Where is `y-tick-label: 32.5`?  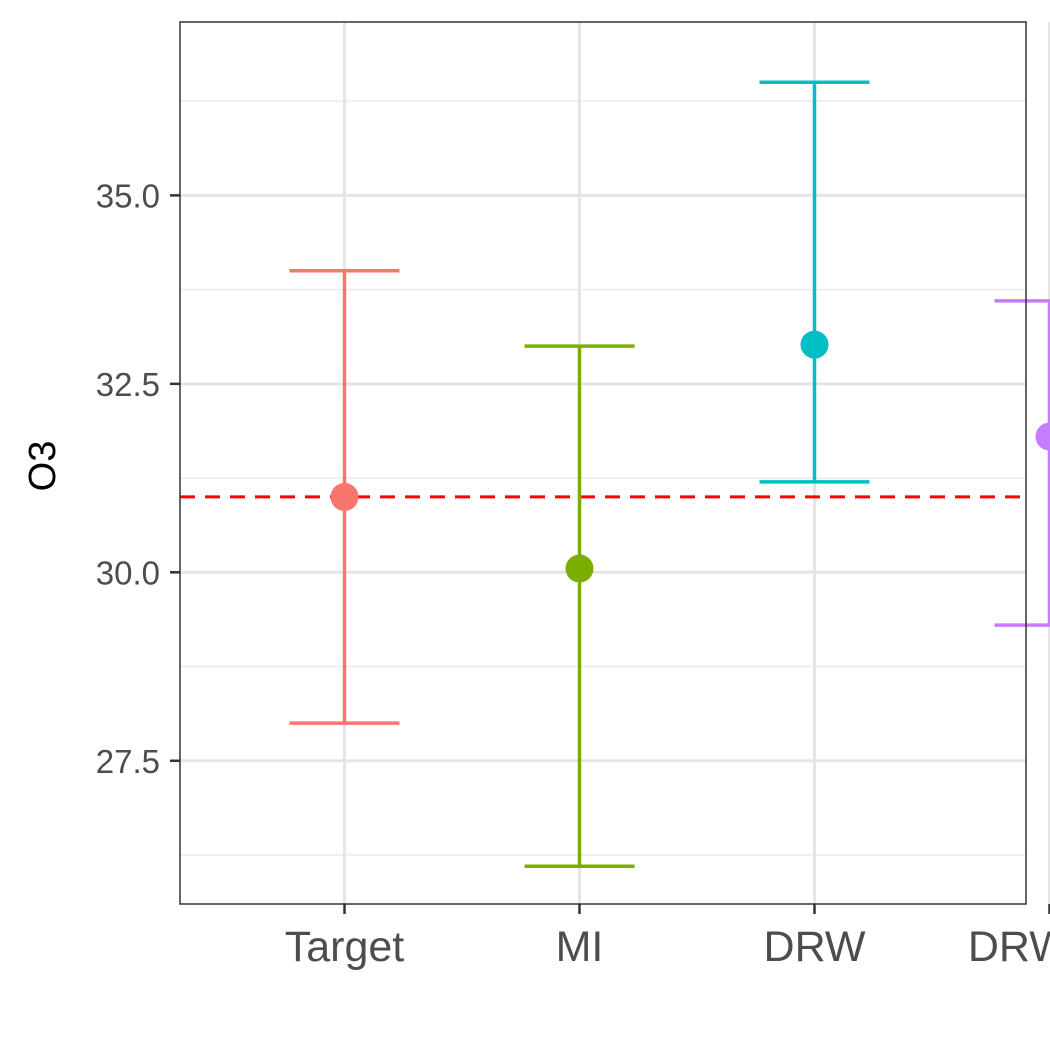 y-tick-label: 32.5 is located at coordinates (128, 384).